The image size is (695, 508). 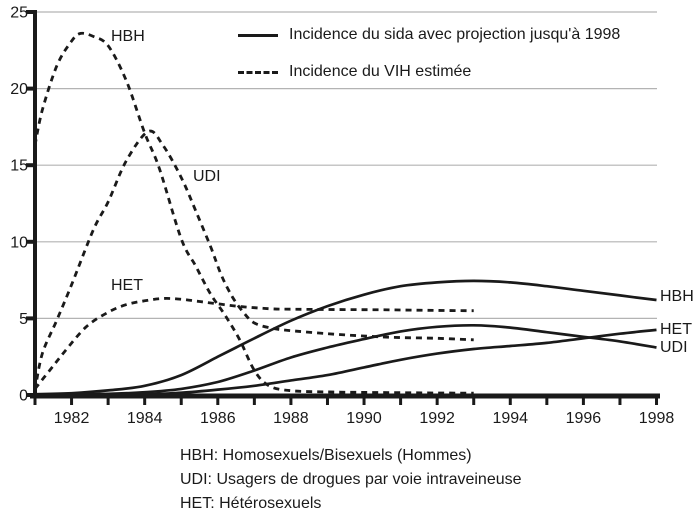 I want to click on x-tick-label: 1996, so click(x=584, y=418).